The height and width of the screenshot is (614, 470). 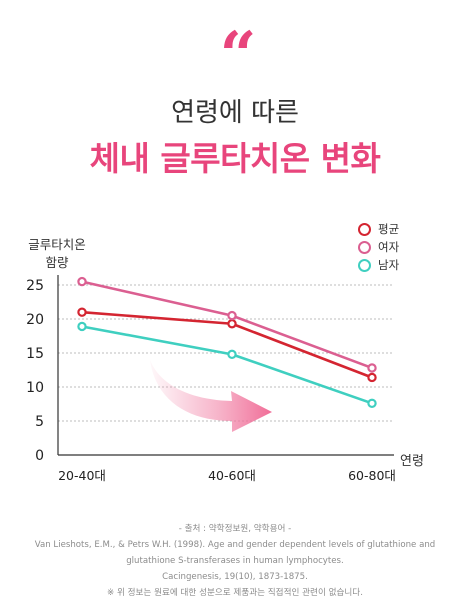 I want to click on title-line-2: 체내 글루타치온 변화, so click(x=235, y=158).